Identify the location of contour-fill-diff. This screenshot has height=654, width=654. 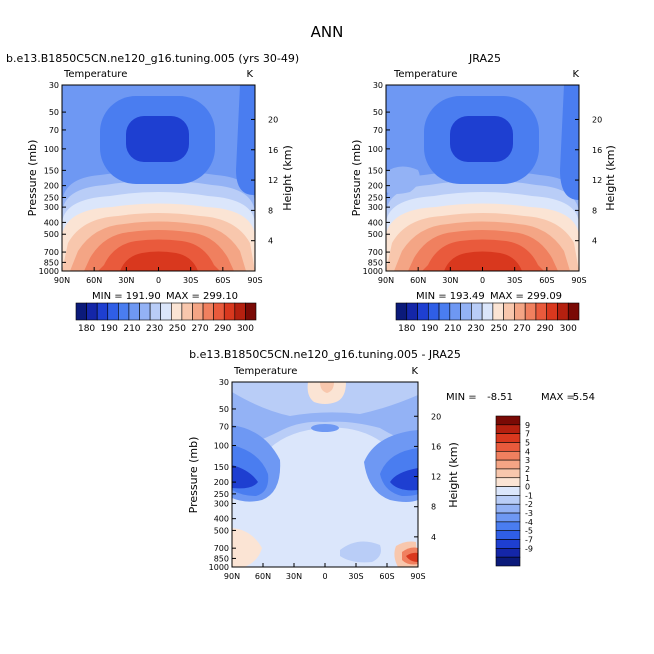
(325, 474).